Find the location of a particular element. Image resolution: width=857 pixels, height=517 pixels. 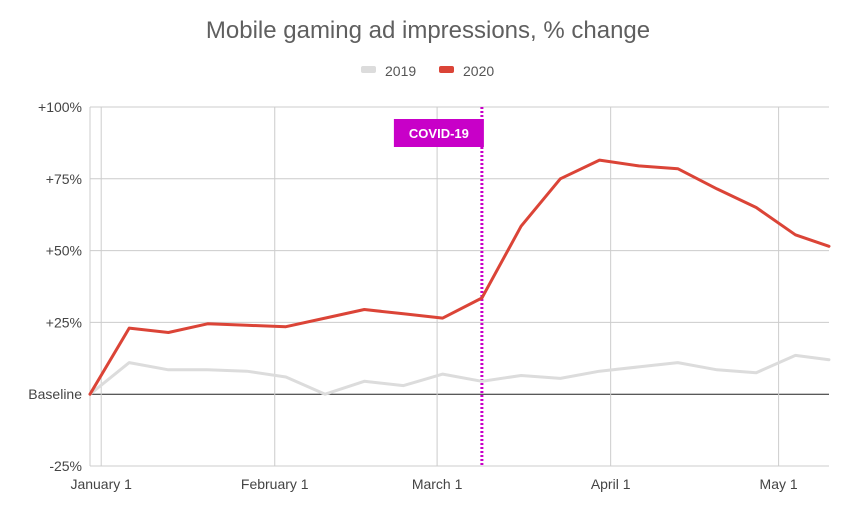

y-tick-label: -25% is located at coordinates (65, 466).